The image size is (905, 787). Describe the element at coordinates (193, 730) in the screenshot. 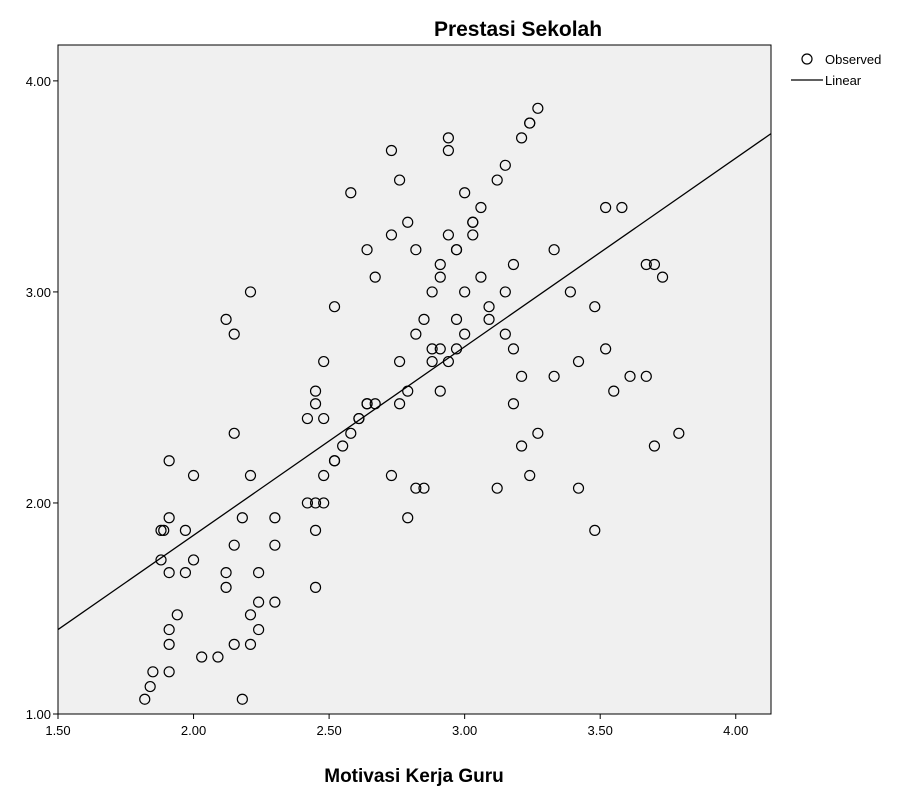

I see `x-tick-label: 2.00` at that location.